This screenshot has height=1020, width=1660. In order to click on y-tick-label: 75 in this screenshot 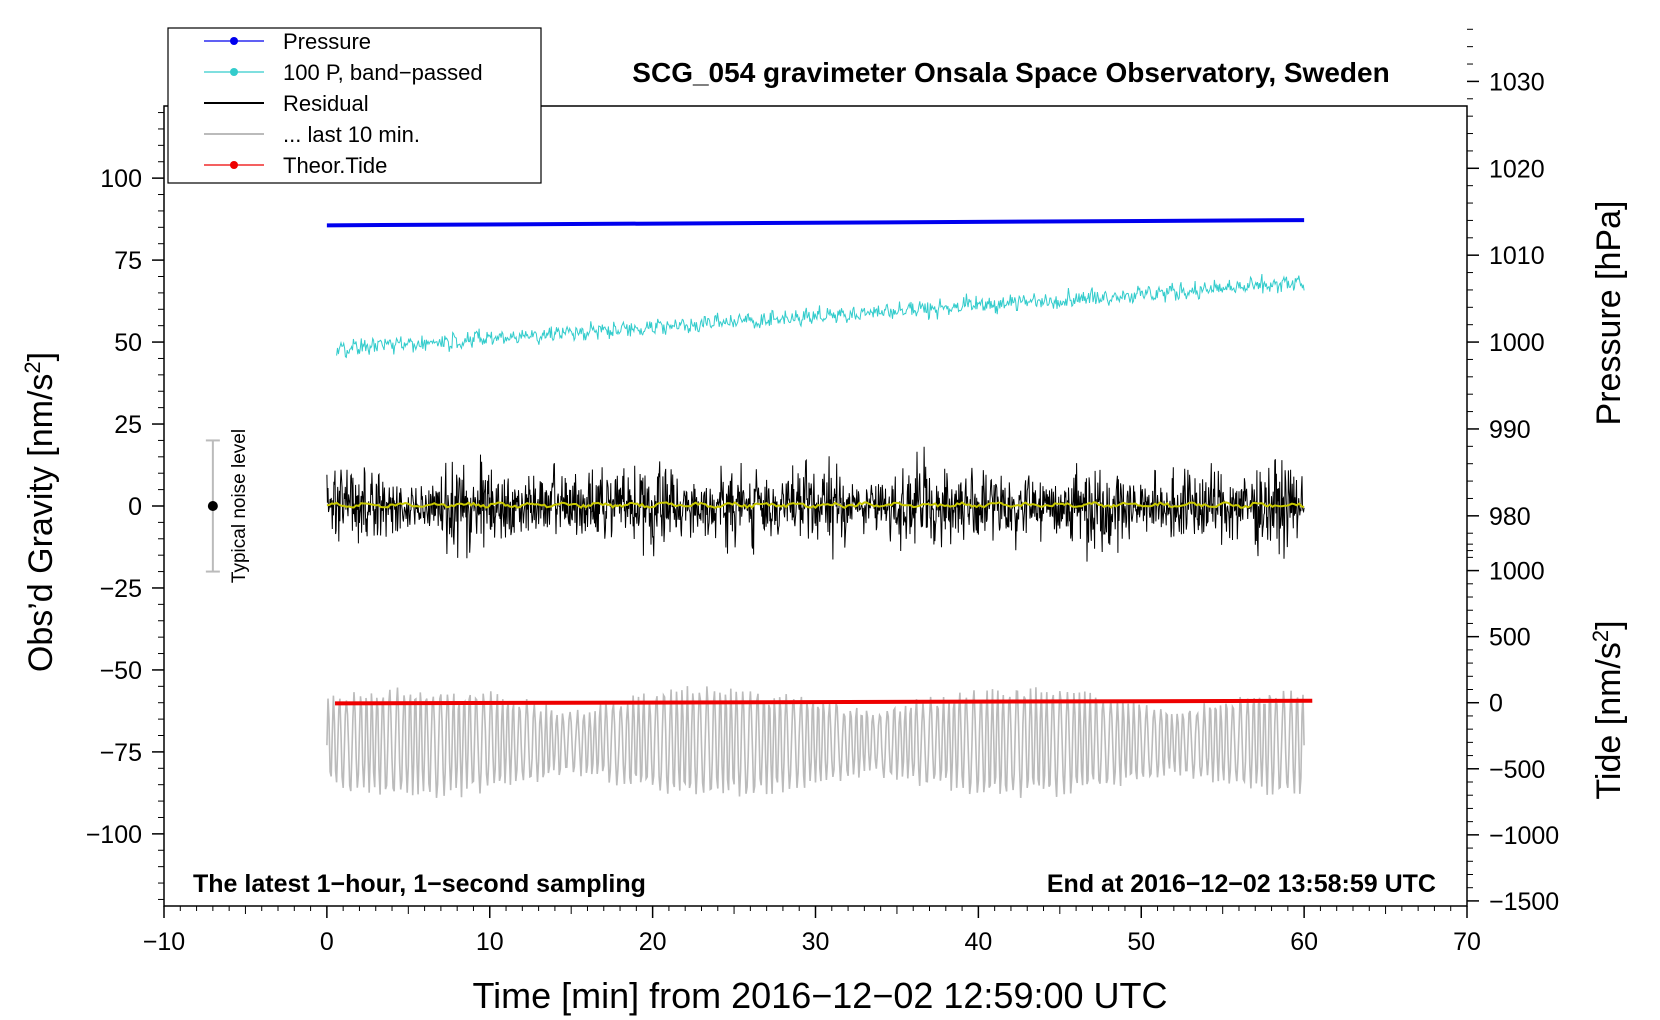, I will do `click(128, 261)`.